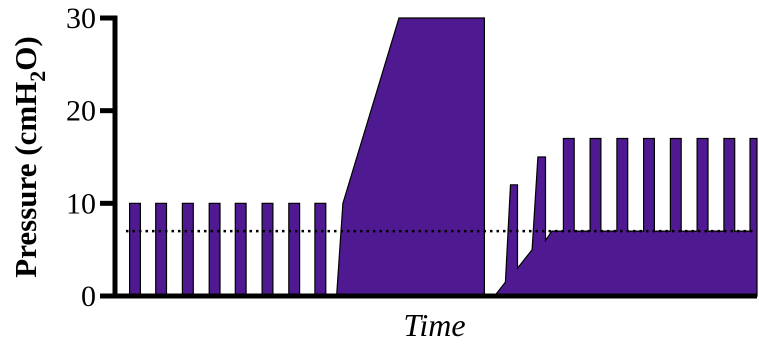  What do you see at coordinates (25, 180) in the screenshot?
I see `y-axis-title-main: Pressure (cmH` at bounding box center [25, 180].